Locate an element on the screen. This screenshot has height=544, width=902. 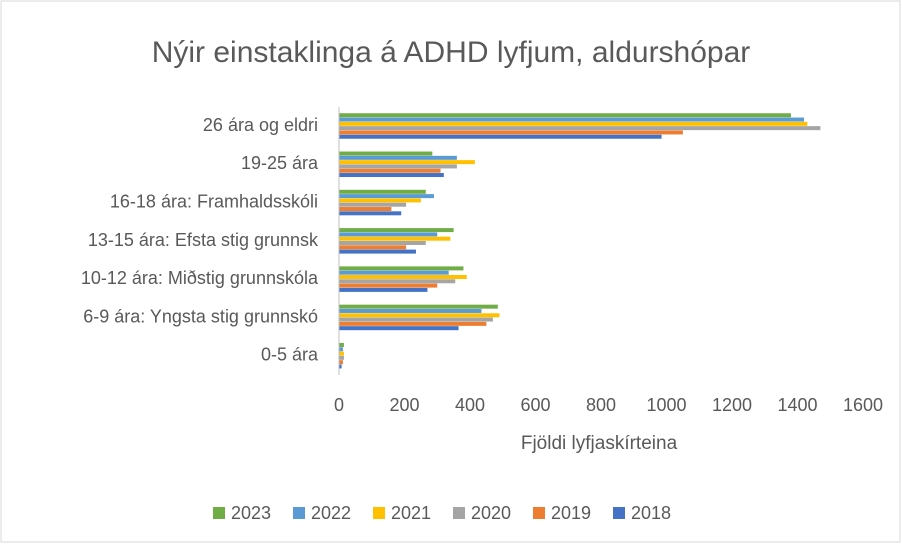
x-tick-label: 1000 is located at coordinates (666, 405).